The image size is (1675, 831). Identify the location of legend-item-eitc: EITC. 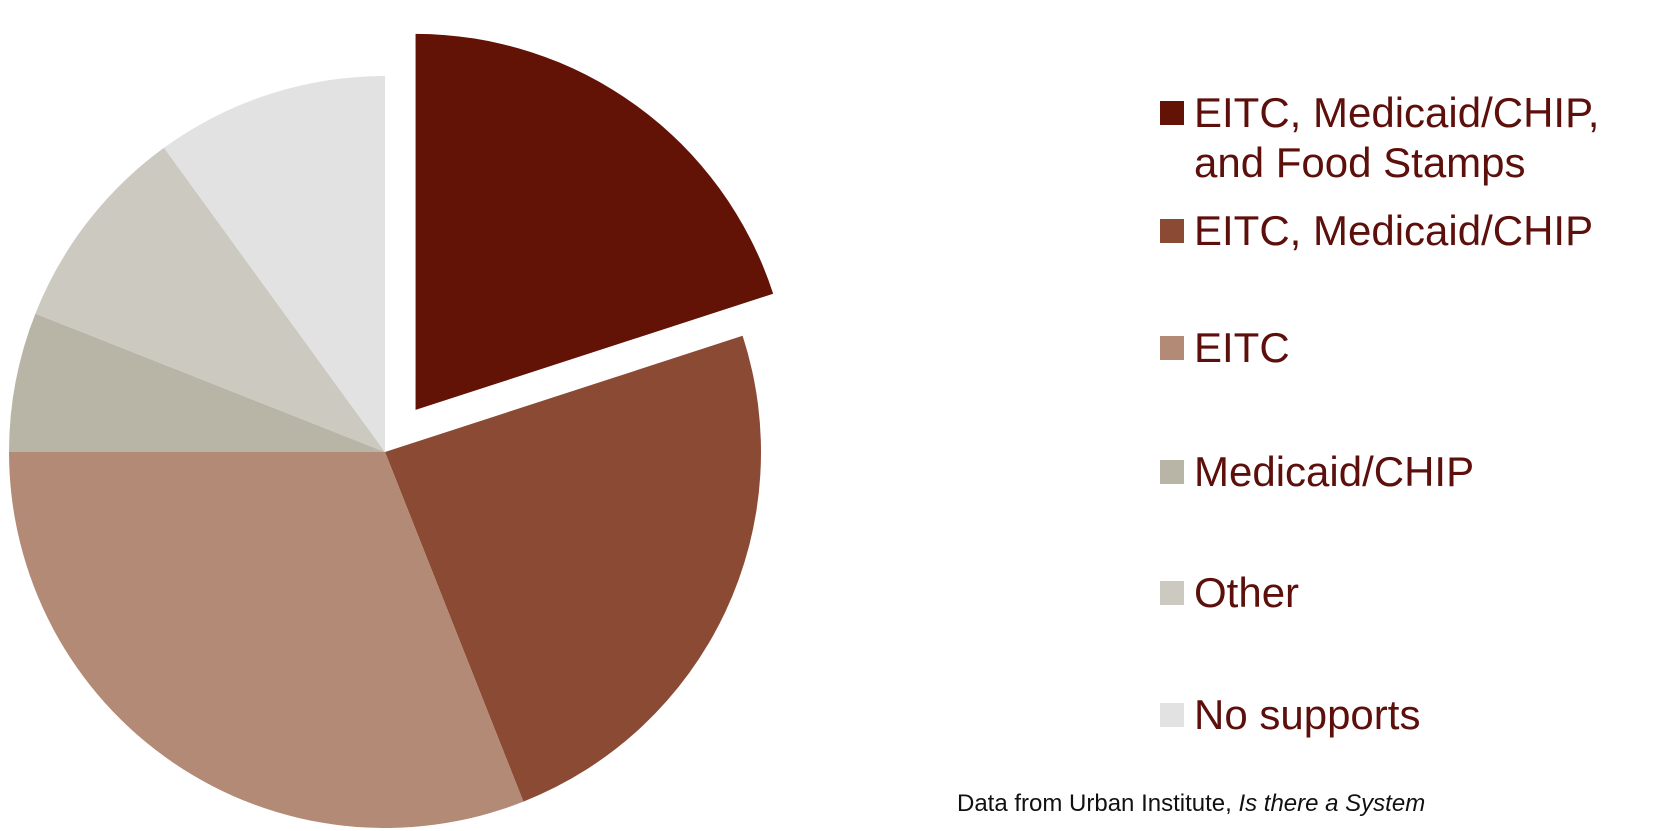
(1415, 348).